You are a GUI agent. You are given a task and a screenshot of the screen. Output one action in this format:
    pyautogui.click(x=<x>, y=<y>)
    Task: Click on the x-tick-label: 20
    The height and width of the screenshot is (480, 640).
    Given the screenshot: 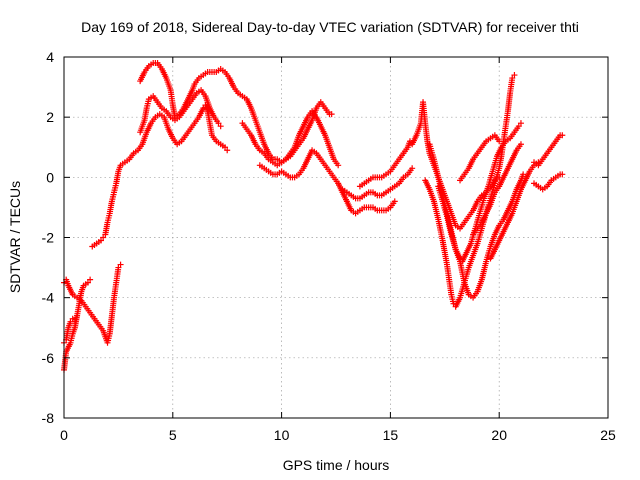 What is the action you would take?
    pyautogui.click(x=499, y=435)
    